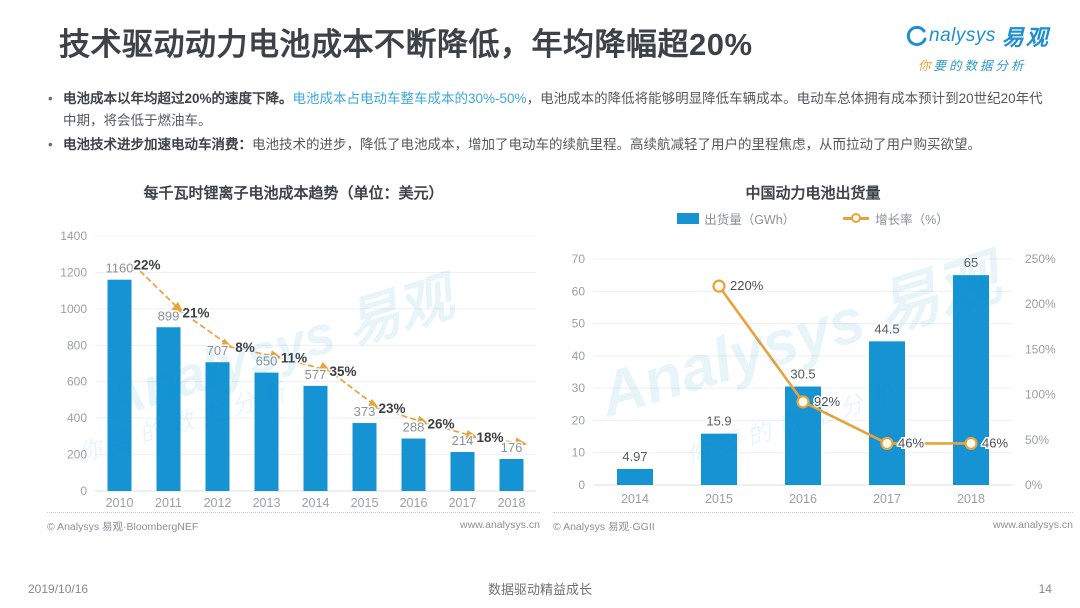  What do you see at coordinates (120, 503) in the screenshot?
I see `svg-text: 2010` at bounding box center [120, 503].